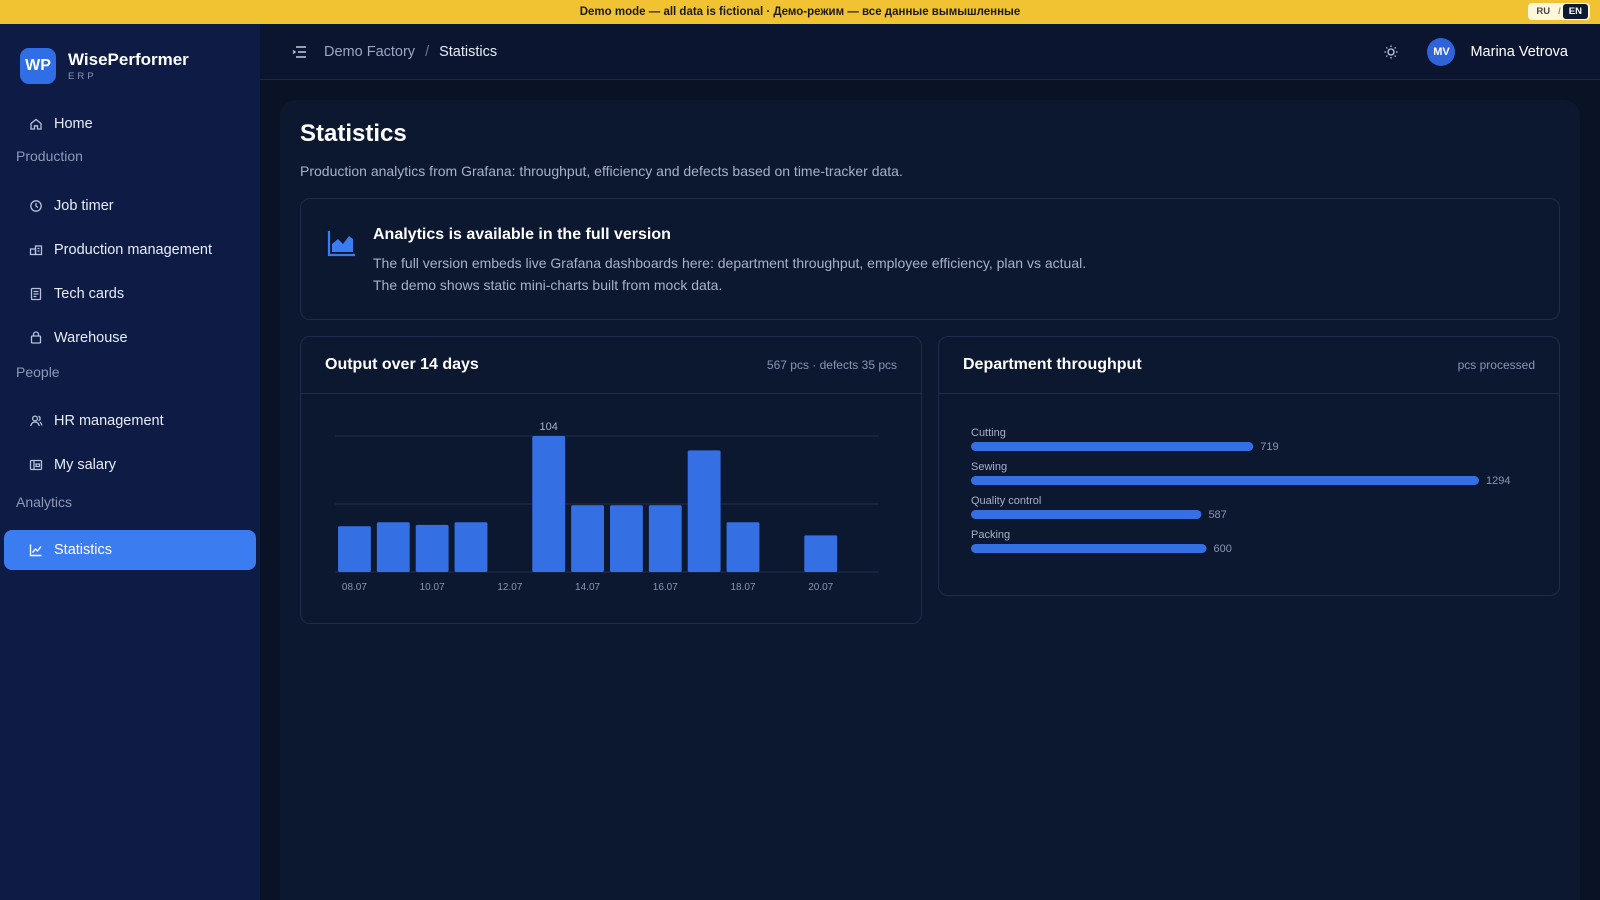 The width and height of the screenshot is (1600, 900). Describe the element at coordinates (1006, 501) in the screenshot. I see `category-label: Quality control` at that location.